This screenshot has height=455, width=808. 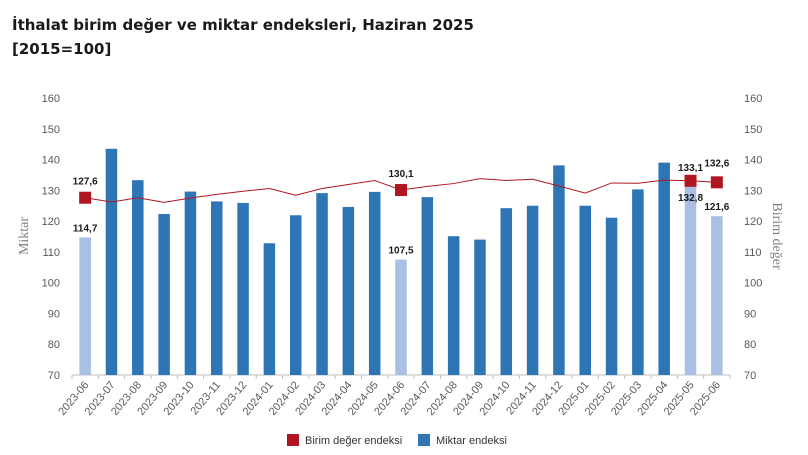 I want to click on y-tick-right: 130, so click(x=753, y=191).